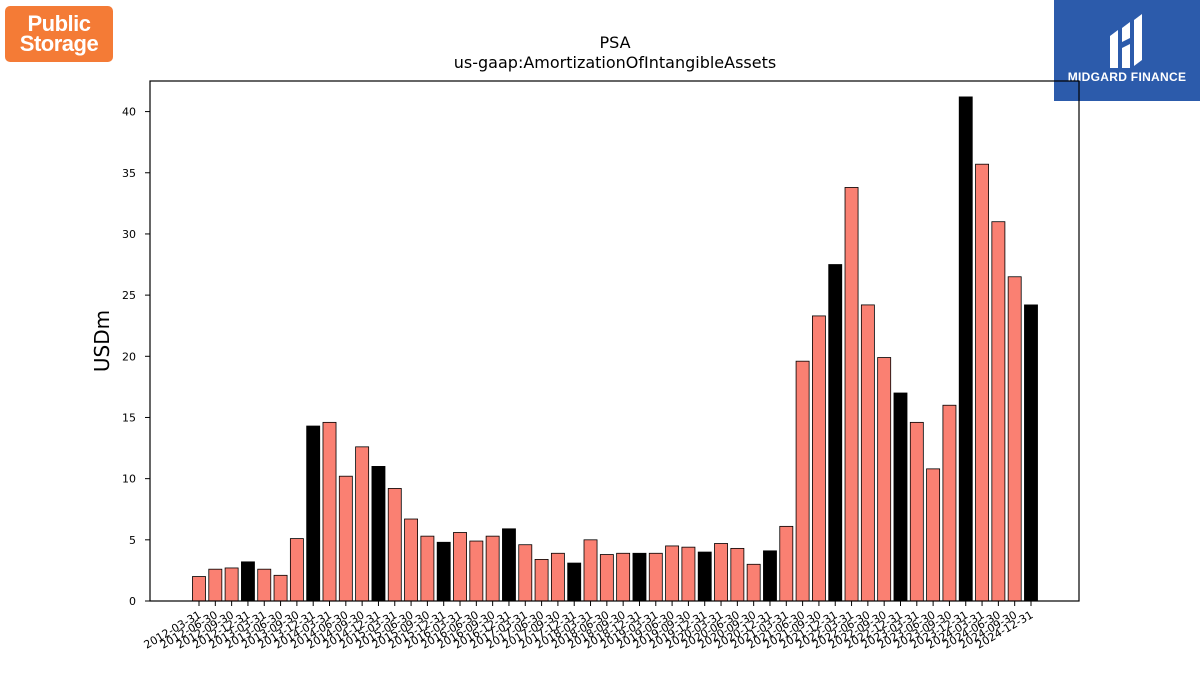 The height and width of the screenshot is (675, 1200). I want to click on midgard-mark-icon, so click(1126, 41).